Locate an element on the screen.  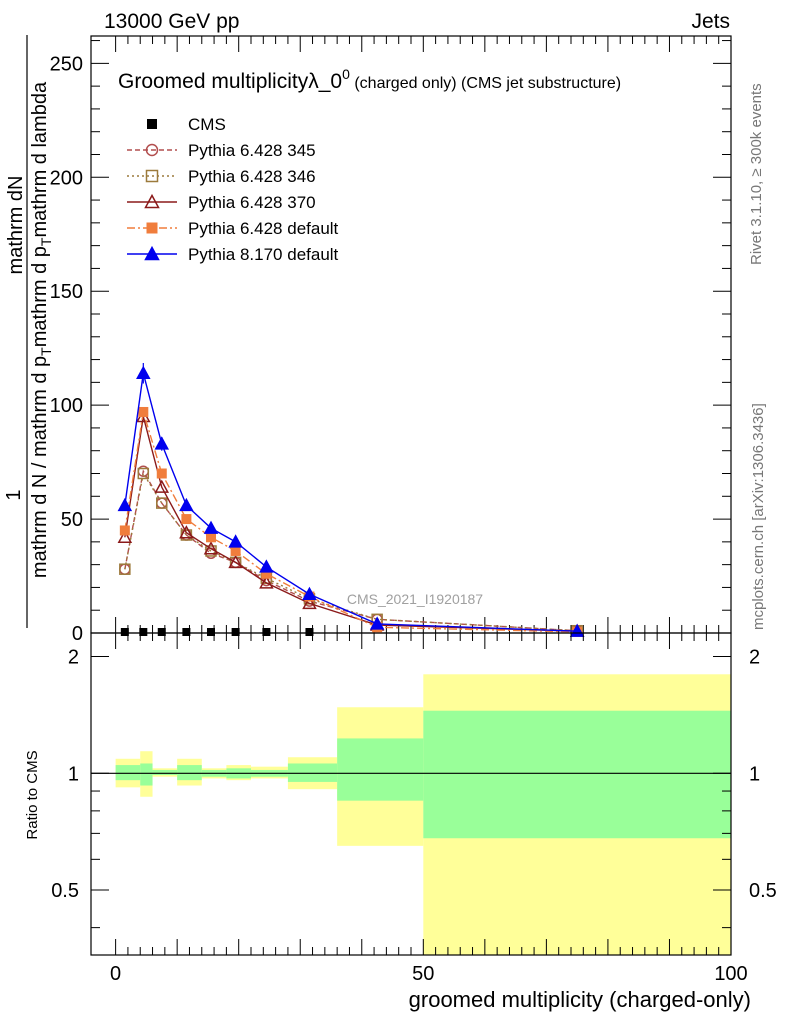
ylabel-numerator: mathrm dN is located at coordinates (16, 225).